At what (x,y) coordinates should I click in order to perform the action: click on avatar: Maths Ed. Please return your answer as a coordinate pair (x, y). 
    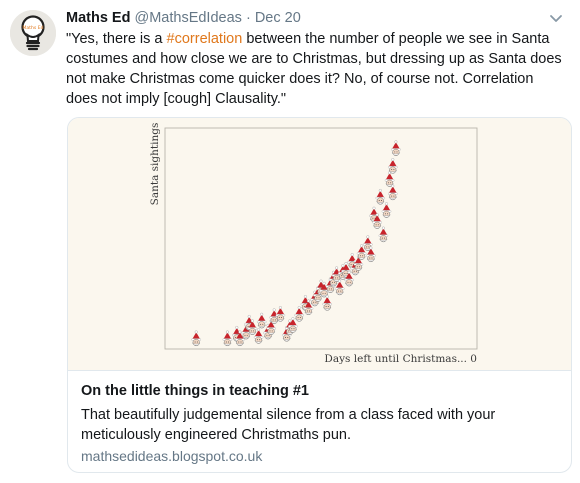
    Looking at the image, I should click on (33, 33).